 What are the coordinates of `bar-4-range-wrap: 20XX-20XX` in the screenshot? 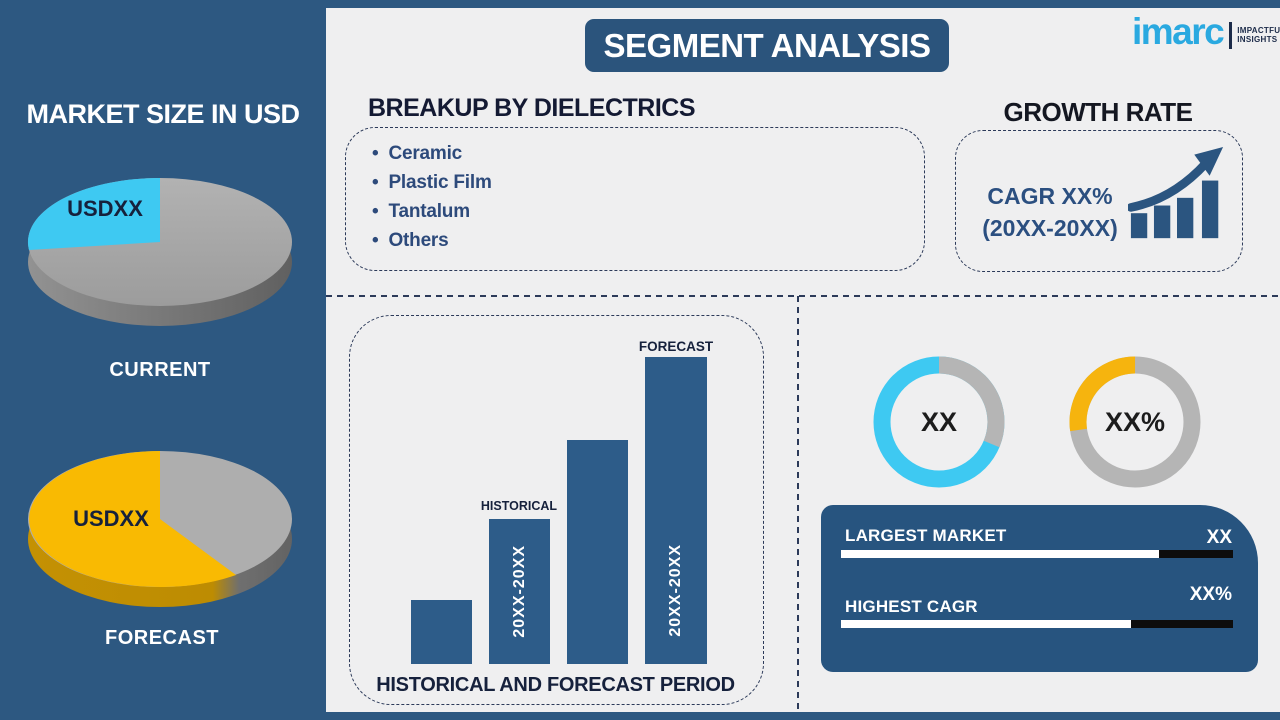 It's located at (676, 590).